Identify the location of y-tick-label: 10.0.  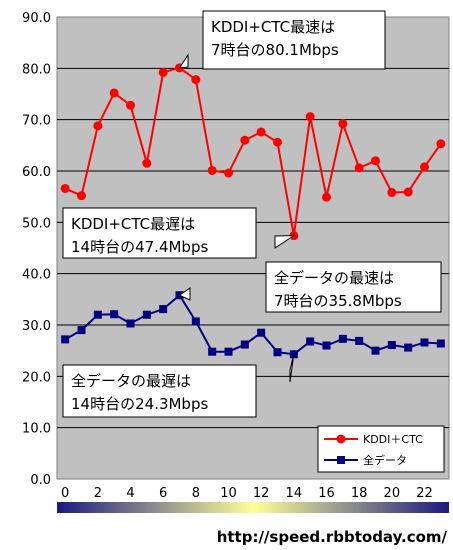
(36, 429).